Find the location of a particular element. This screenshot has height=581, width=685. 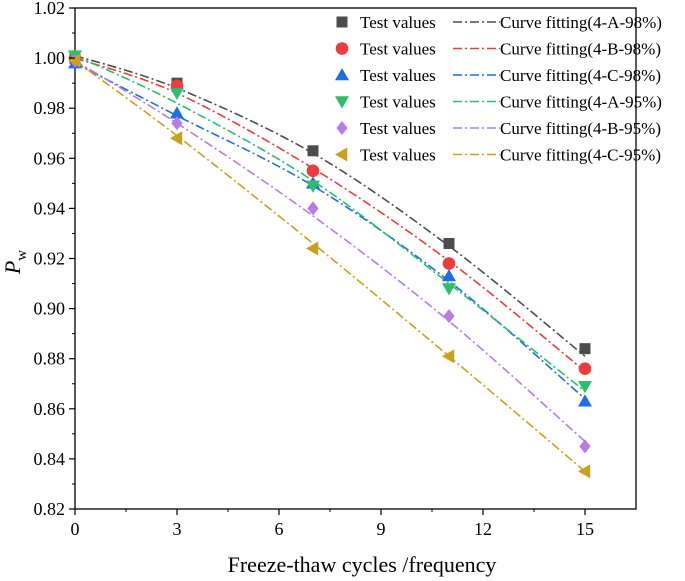

y-tick-label-1: 0.84 is located at coordinates (50, 459).